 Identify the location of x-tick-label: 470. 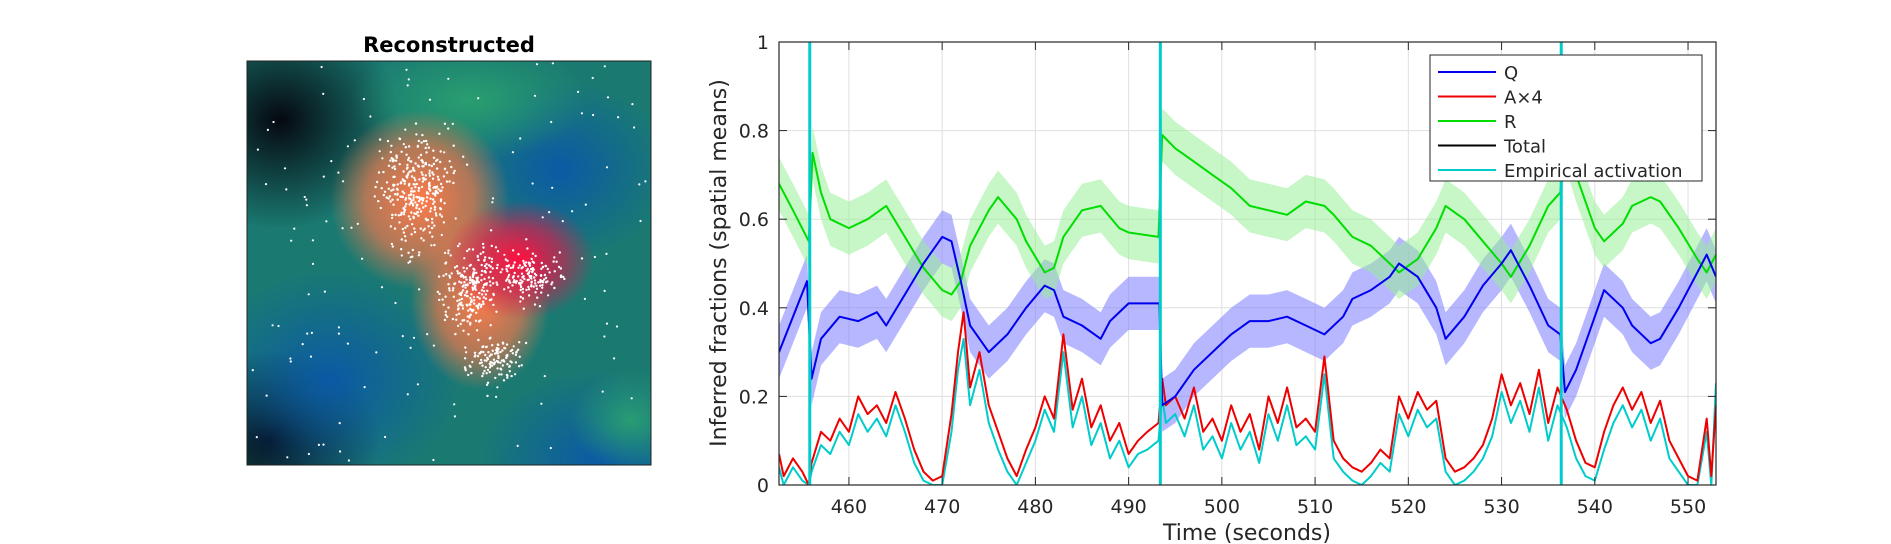
(942, 507).